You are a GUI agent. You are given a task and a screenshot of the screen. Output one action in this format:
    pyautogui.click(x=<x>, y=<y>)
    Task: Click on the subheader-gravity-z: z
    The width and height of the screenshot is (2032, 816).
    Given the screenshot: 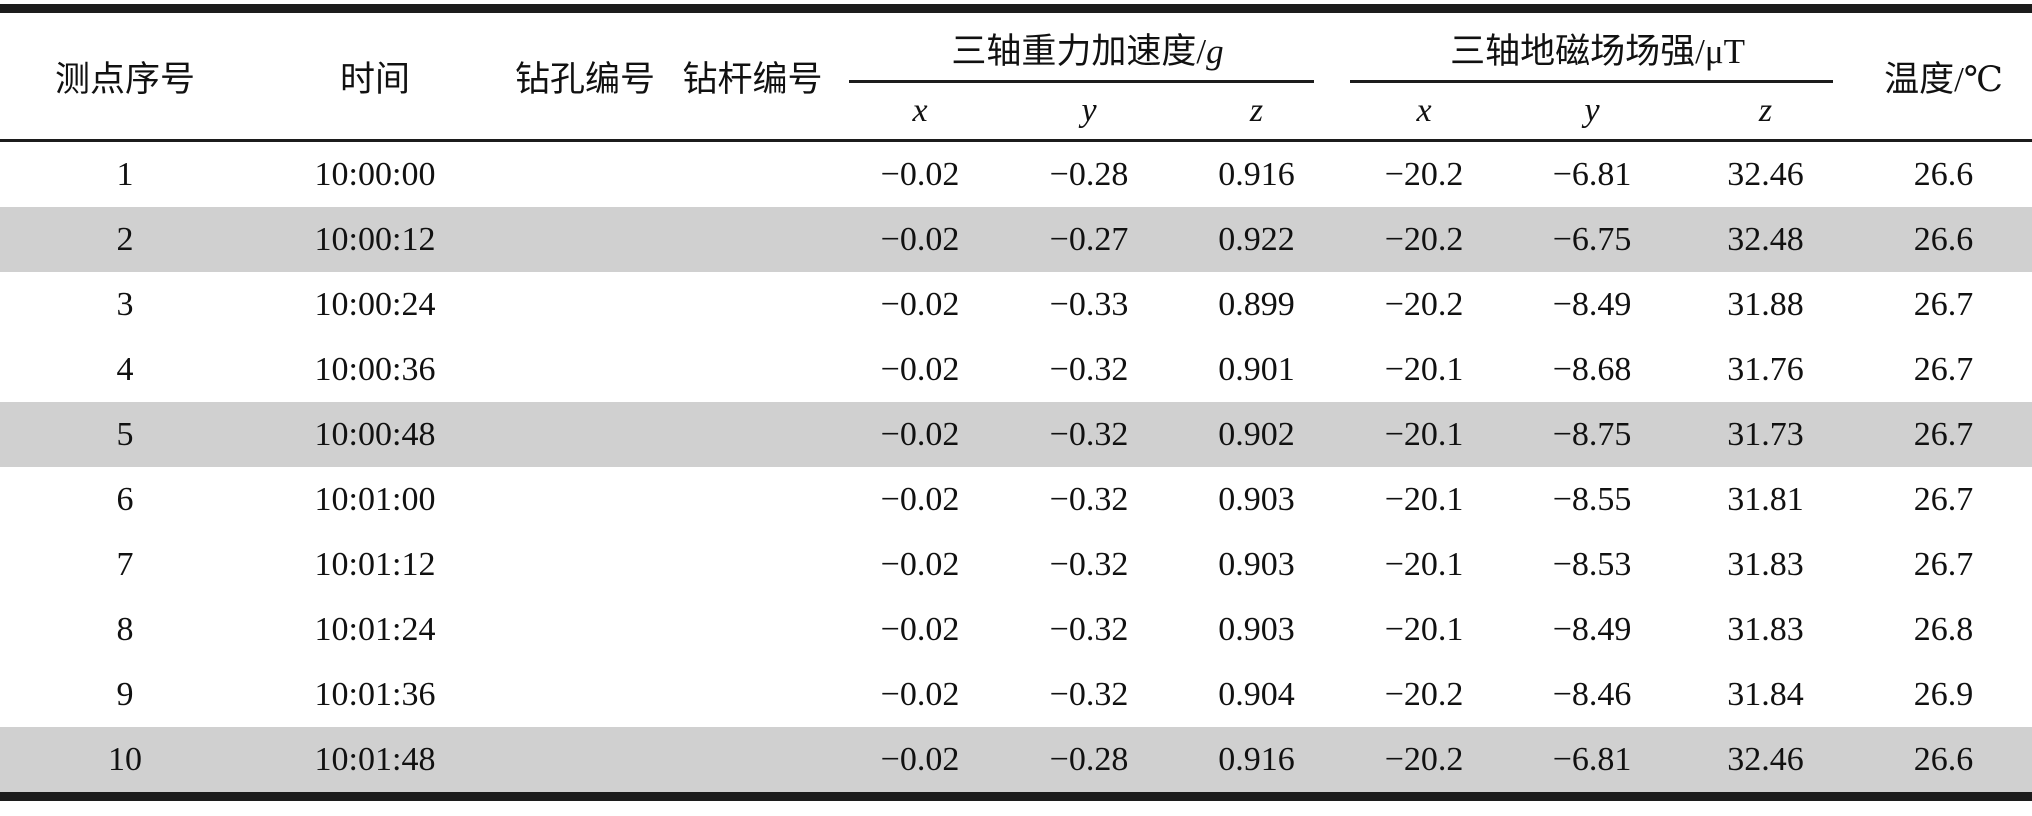 What is the action you would take?
    pyautogui.click(x=1257, y=112)
    